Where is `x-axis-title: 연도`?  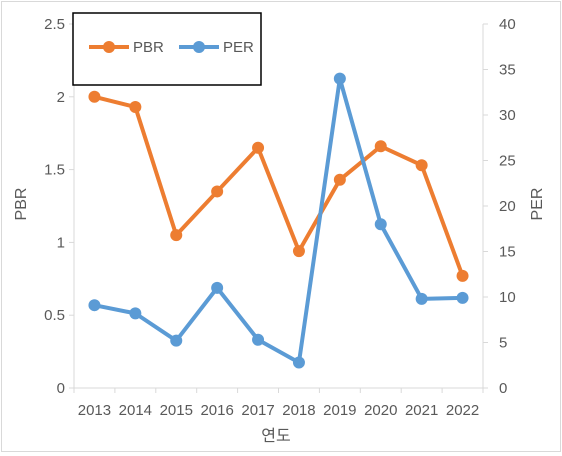 x-axis-title: 연도 is located at coordinates (275, 436).